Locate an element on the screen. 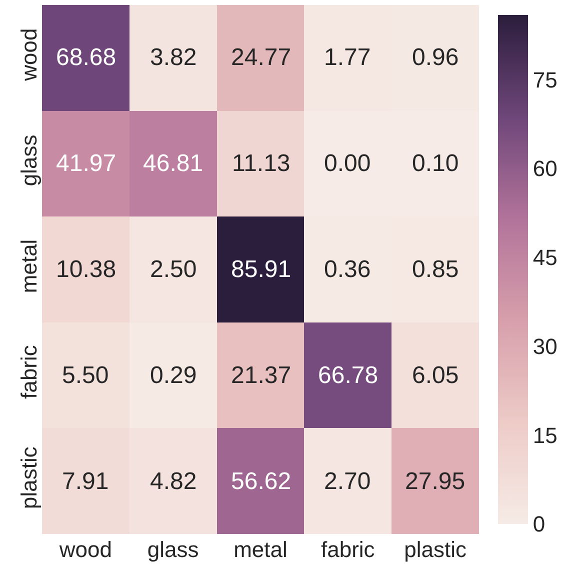  y-tick-label: wood is located at coordinates (29, 55).